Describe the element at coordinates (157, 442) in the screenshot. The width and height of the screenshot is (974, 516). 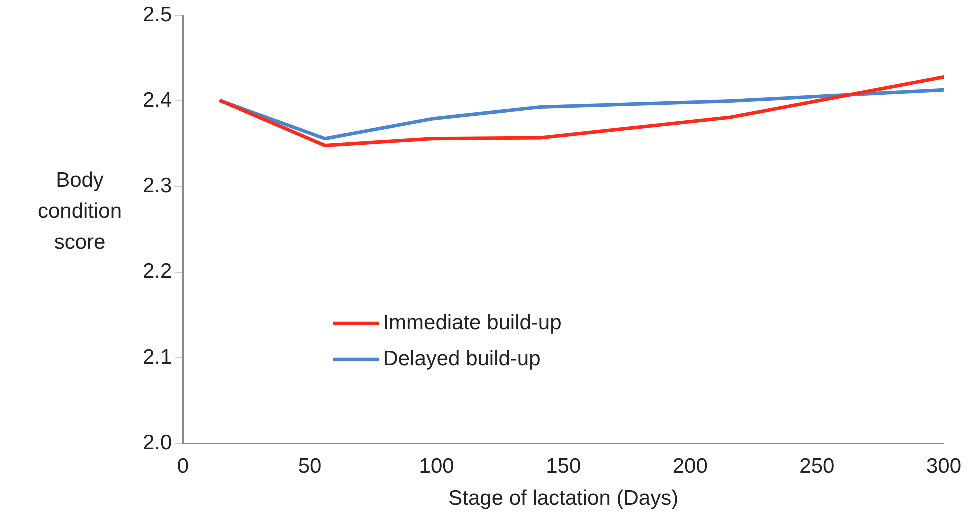
I see `y-tick-label: 2.0` at that location.